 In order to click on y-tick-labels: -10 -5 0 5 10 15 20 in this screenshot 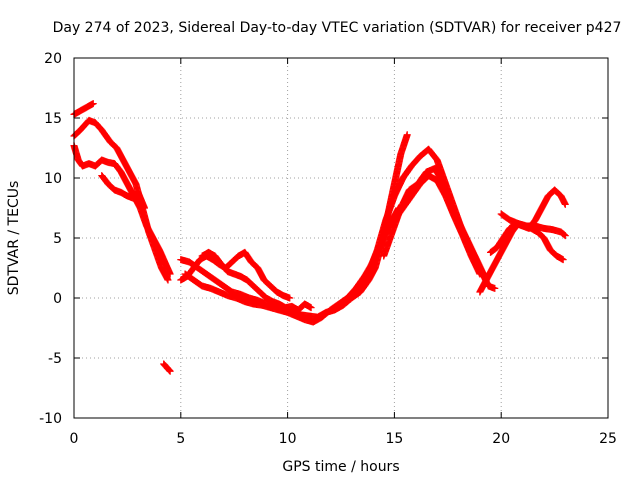, I will do `click(50, 239)`.